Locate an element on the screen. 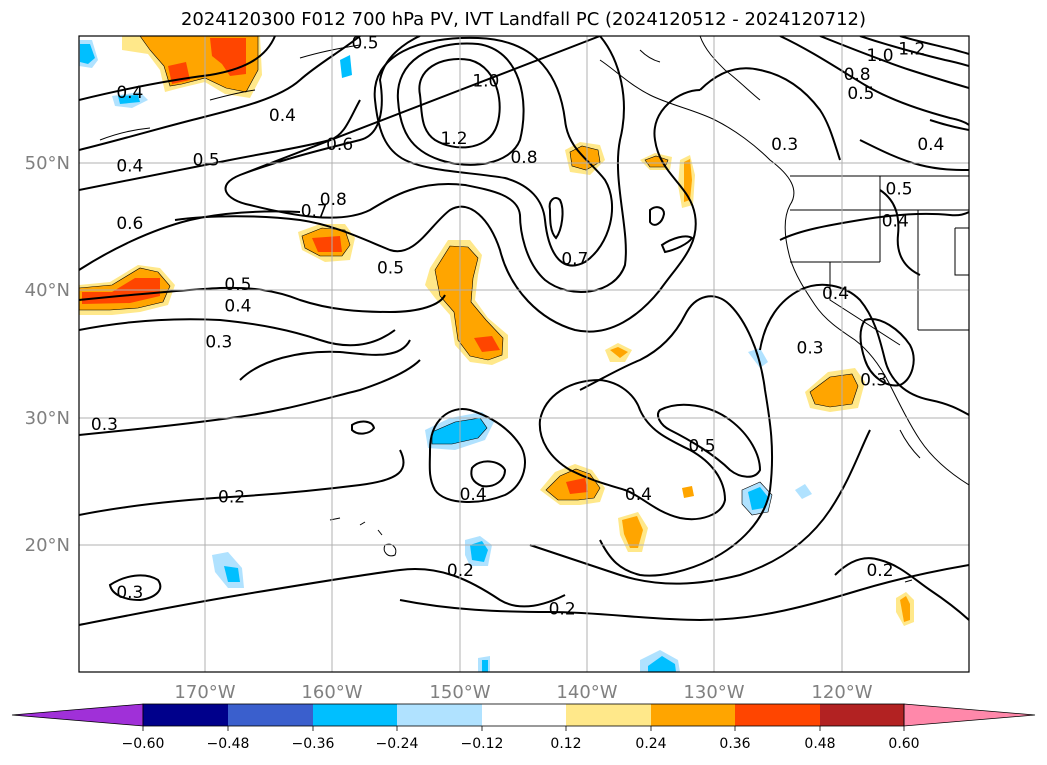  political-borders is located at coordinates (879, 260).